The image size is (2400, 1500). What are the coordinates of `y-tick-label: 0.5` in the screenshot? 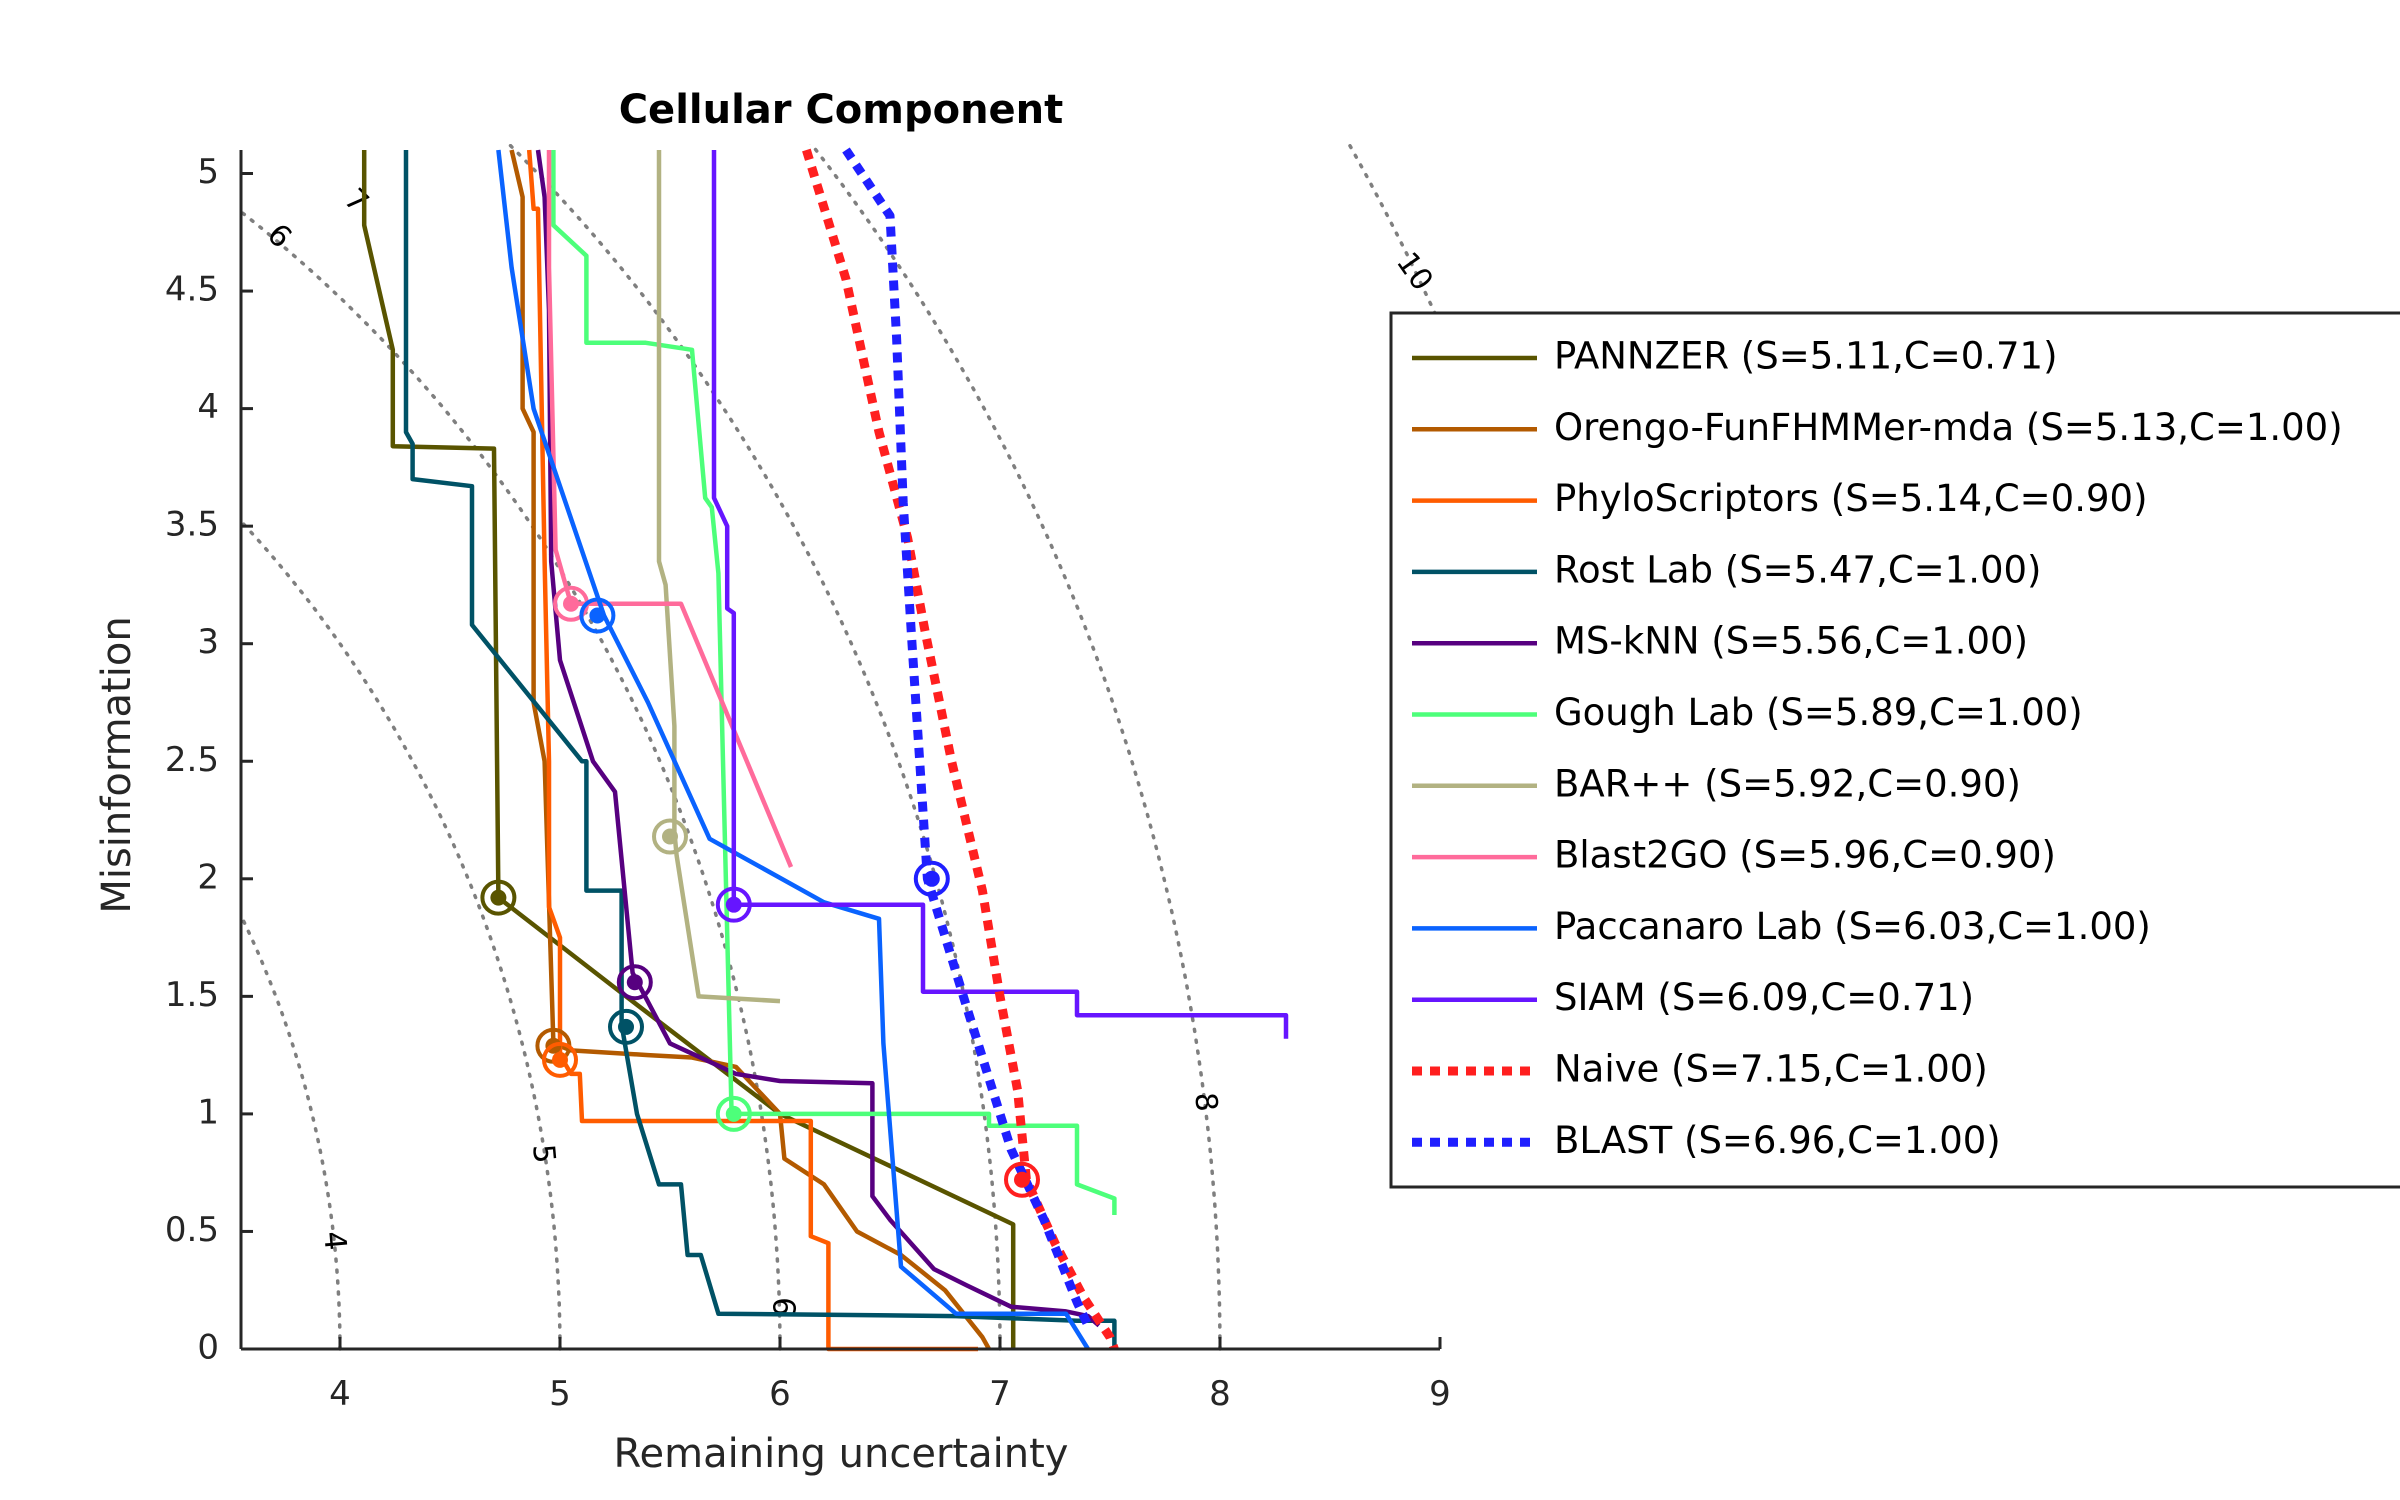 It's located at (192, 1230).